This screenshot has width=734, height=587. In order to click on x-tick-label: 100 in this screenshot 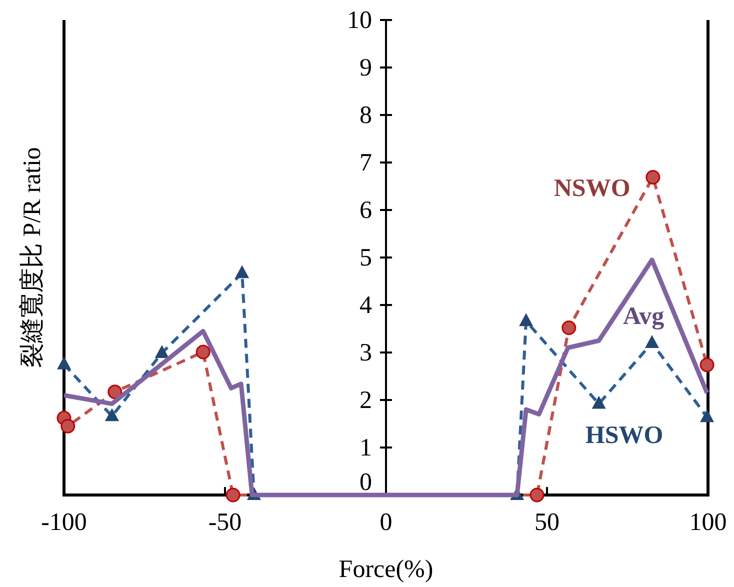, I will do `click(708, 522)`.